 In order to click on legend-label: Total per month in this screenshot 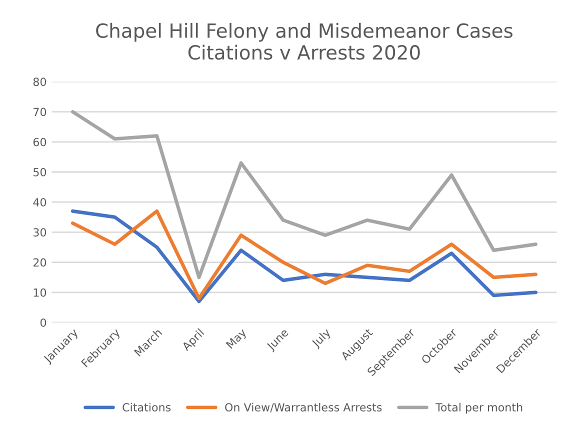, I will do `click(479, 408)`.